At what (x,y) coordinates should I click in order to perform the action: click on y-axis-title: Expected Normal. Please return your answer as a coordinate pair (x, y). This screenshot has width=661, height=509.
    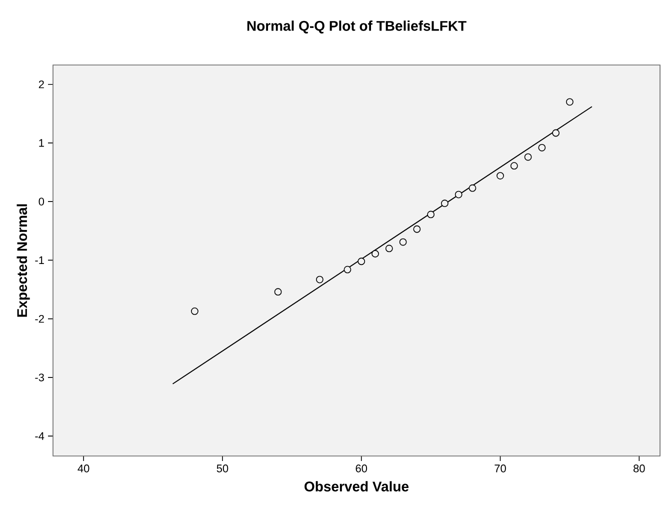
    Looking at the image, I should click on (23, 260).